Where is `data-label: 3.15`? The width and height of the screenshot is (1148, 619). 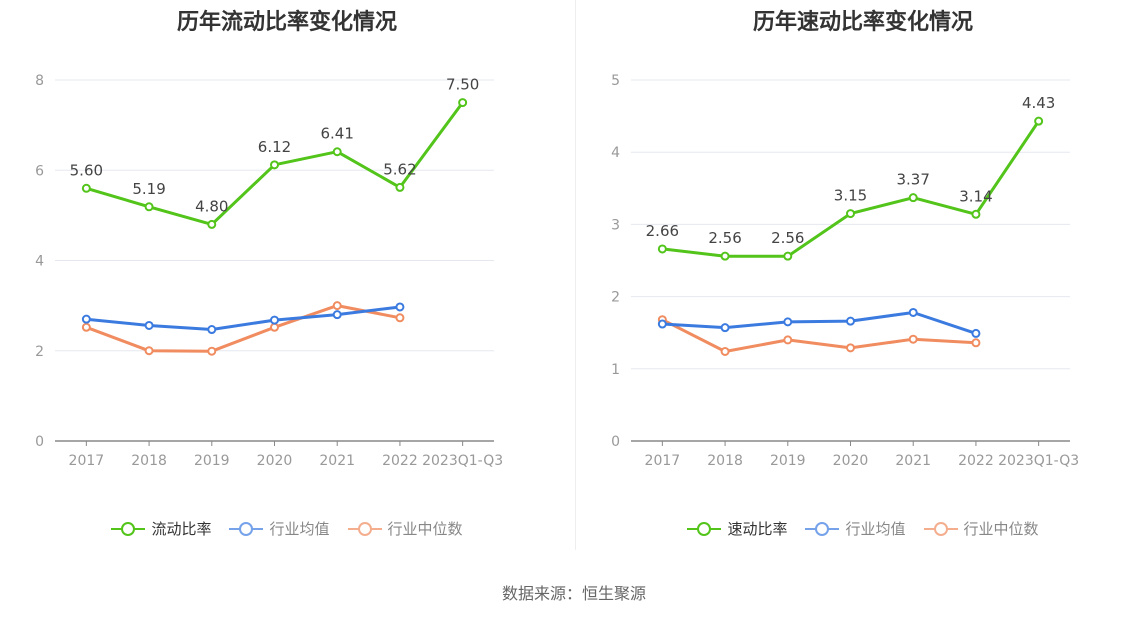 data-label: 3.15 is located at coordinates (850, 196).